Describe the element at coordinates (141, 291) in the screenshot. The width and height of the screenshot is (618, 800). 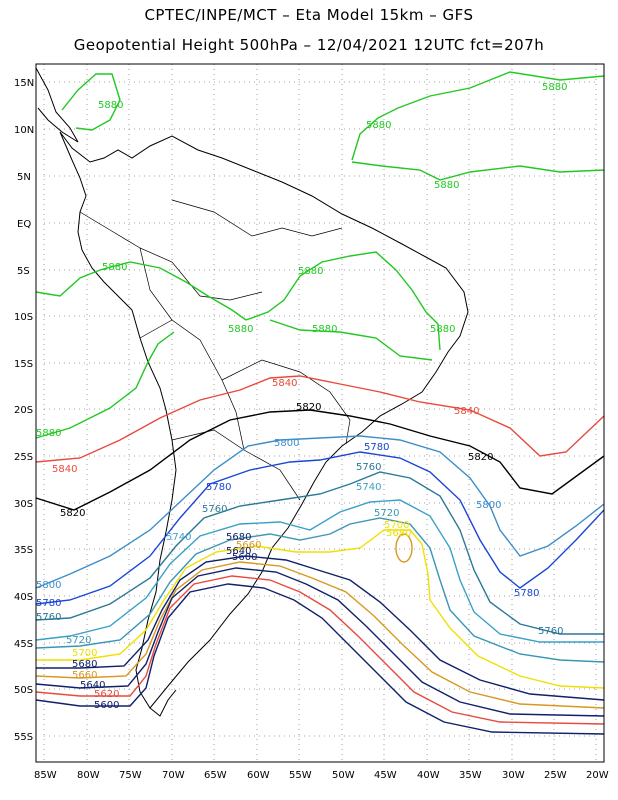
I see `contour-5880-west` at that location.